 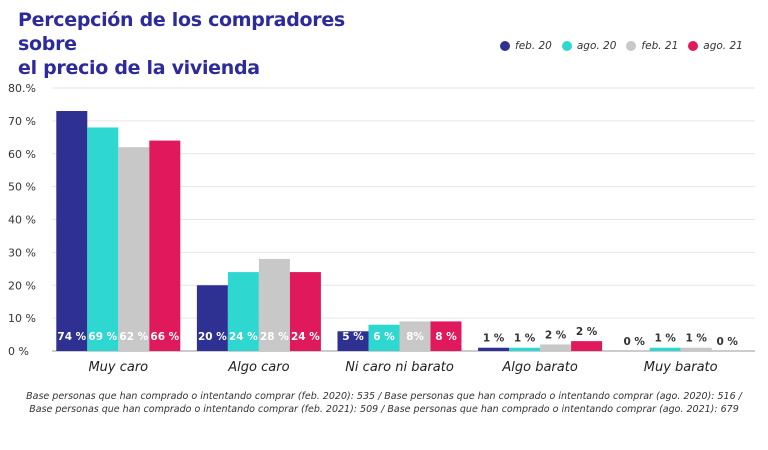 I want to click on legend-label-ago20: ago. 20, so click(x=596, y=46).